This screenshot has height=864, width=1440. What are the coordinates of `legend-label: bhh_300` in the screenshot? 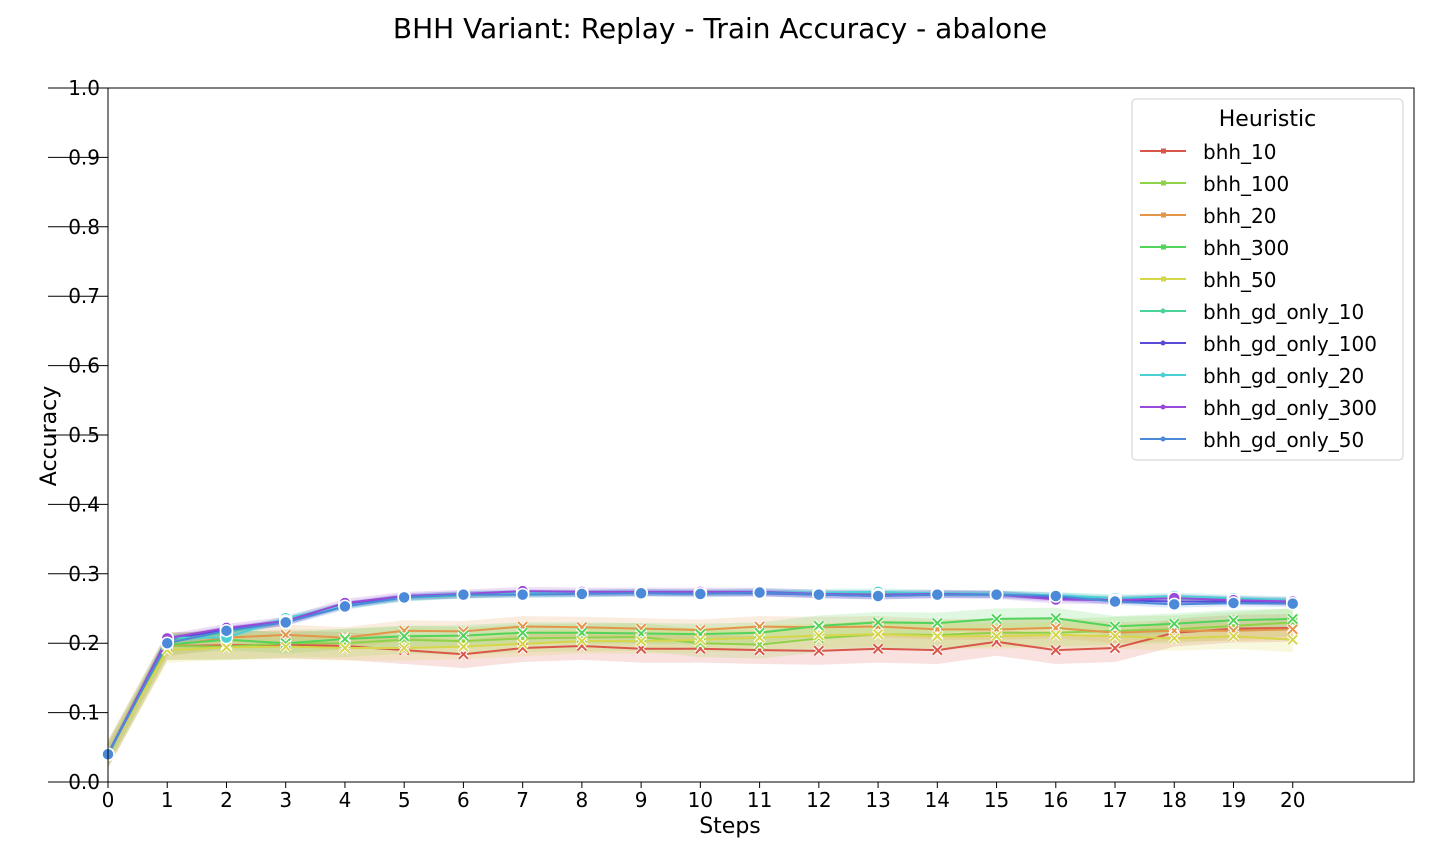 It's located at (1246, 248).